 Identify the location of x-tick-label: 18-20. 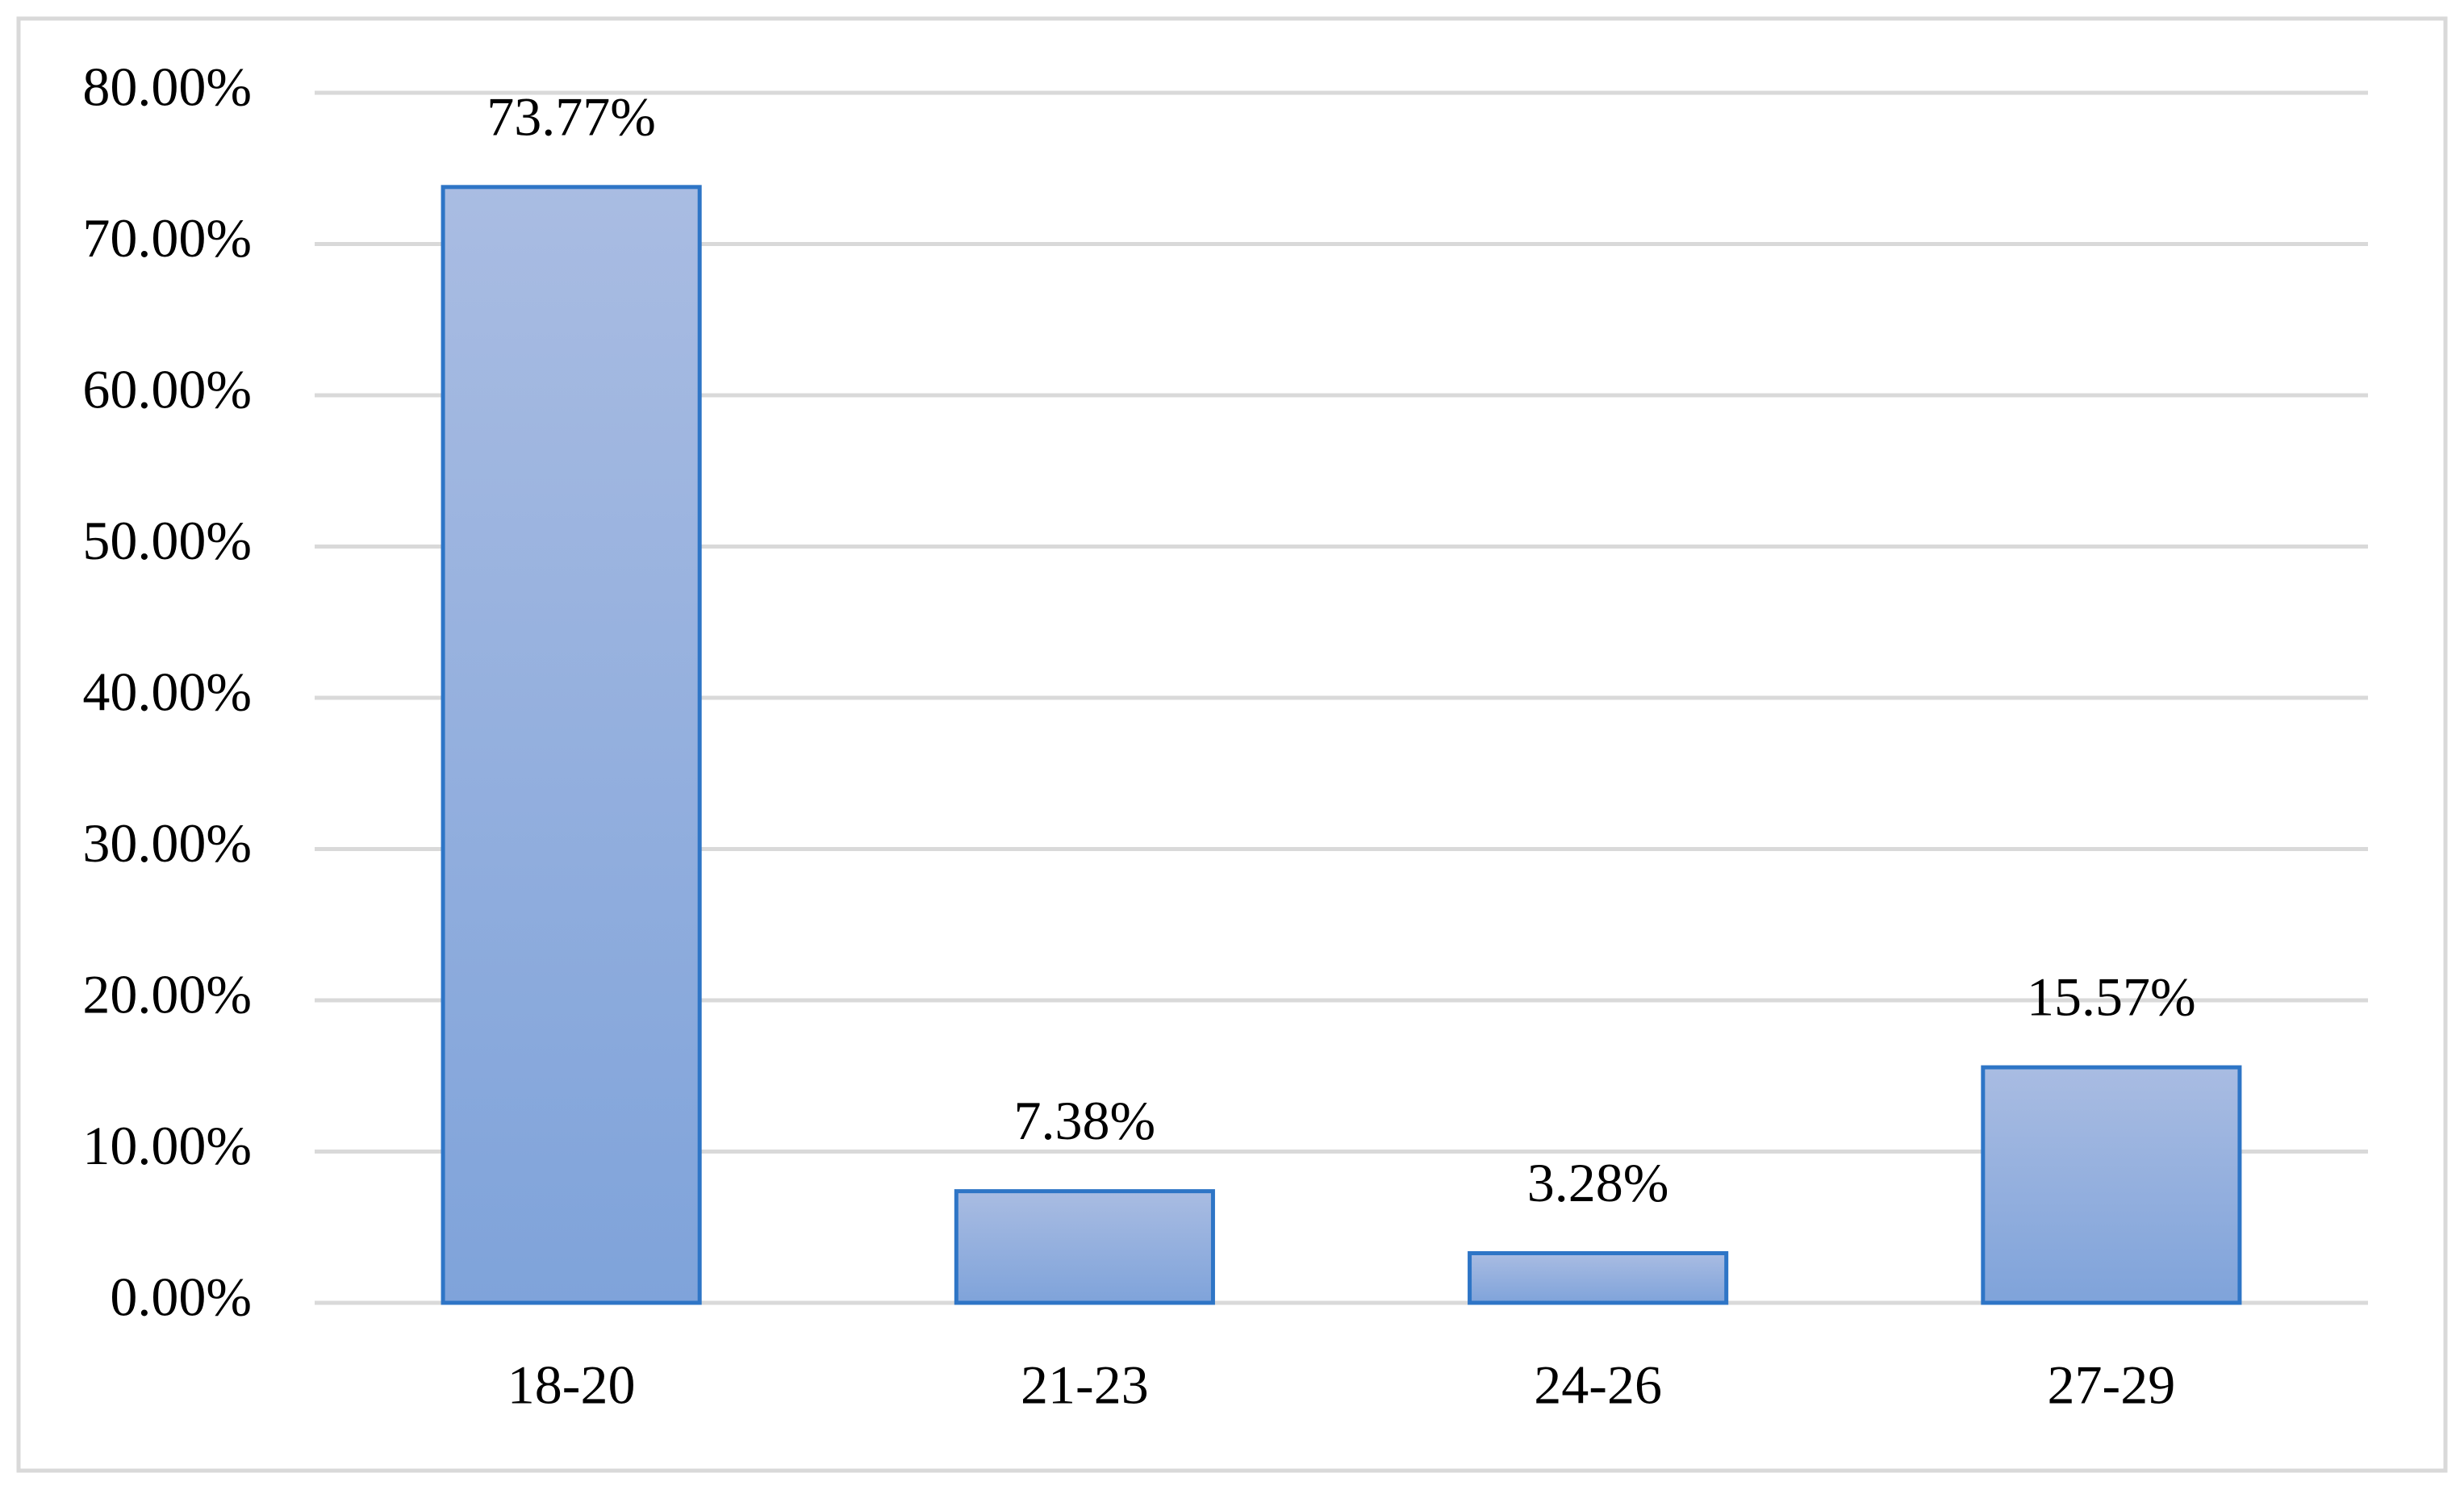
(571, 1385).